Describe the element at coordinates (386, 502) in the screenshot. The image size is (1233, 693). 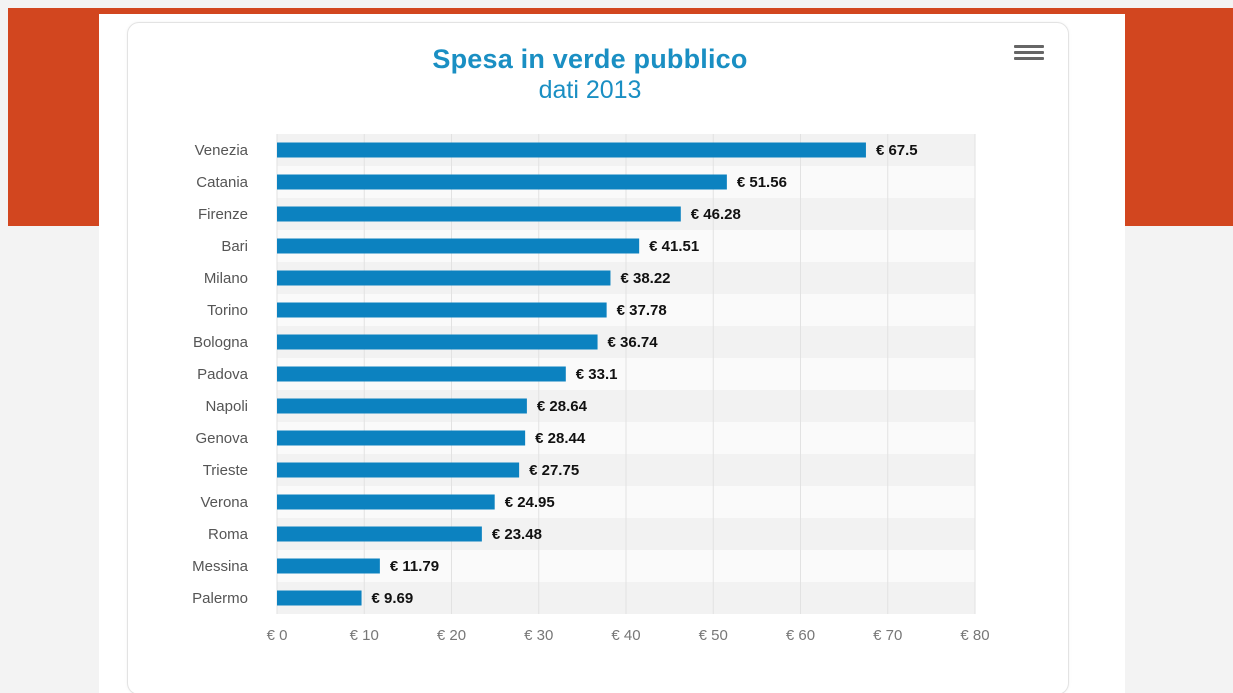
I see `bar-verona` at that location.